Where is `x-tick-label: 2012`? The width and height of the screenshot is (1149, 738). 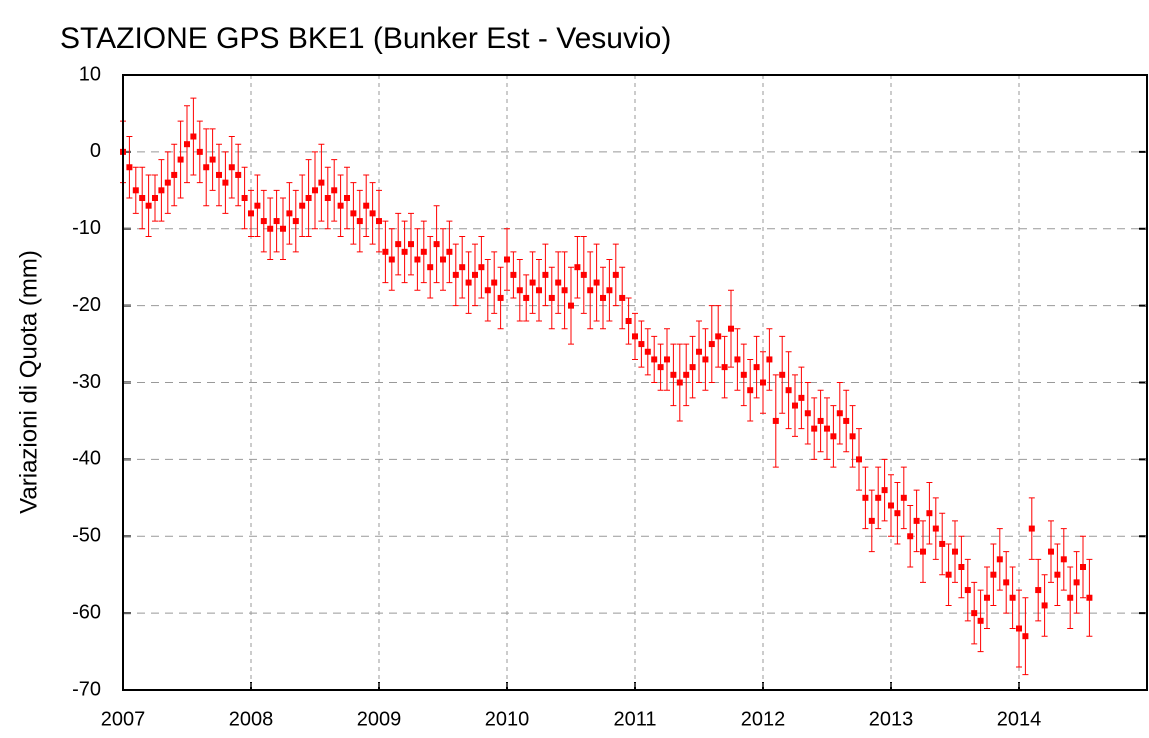
x-tick-label: 2012 is located at coordinates (763, 719).